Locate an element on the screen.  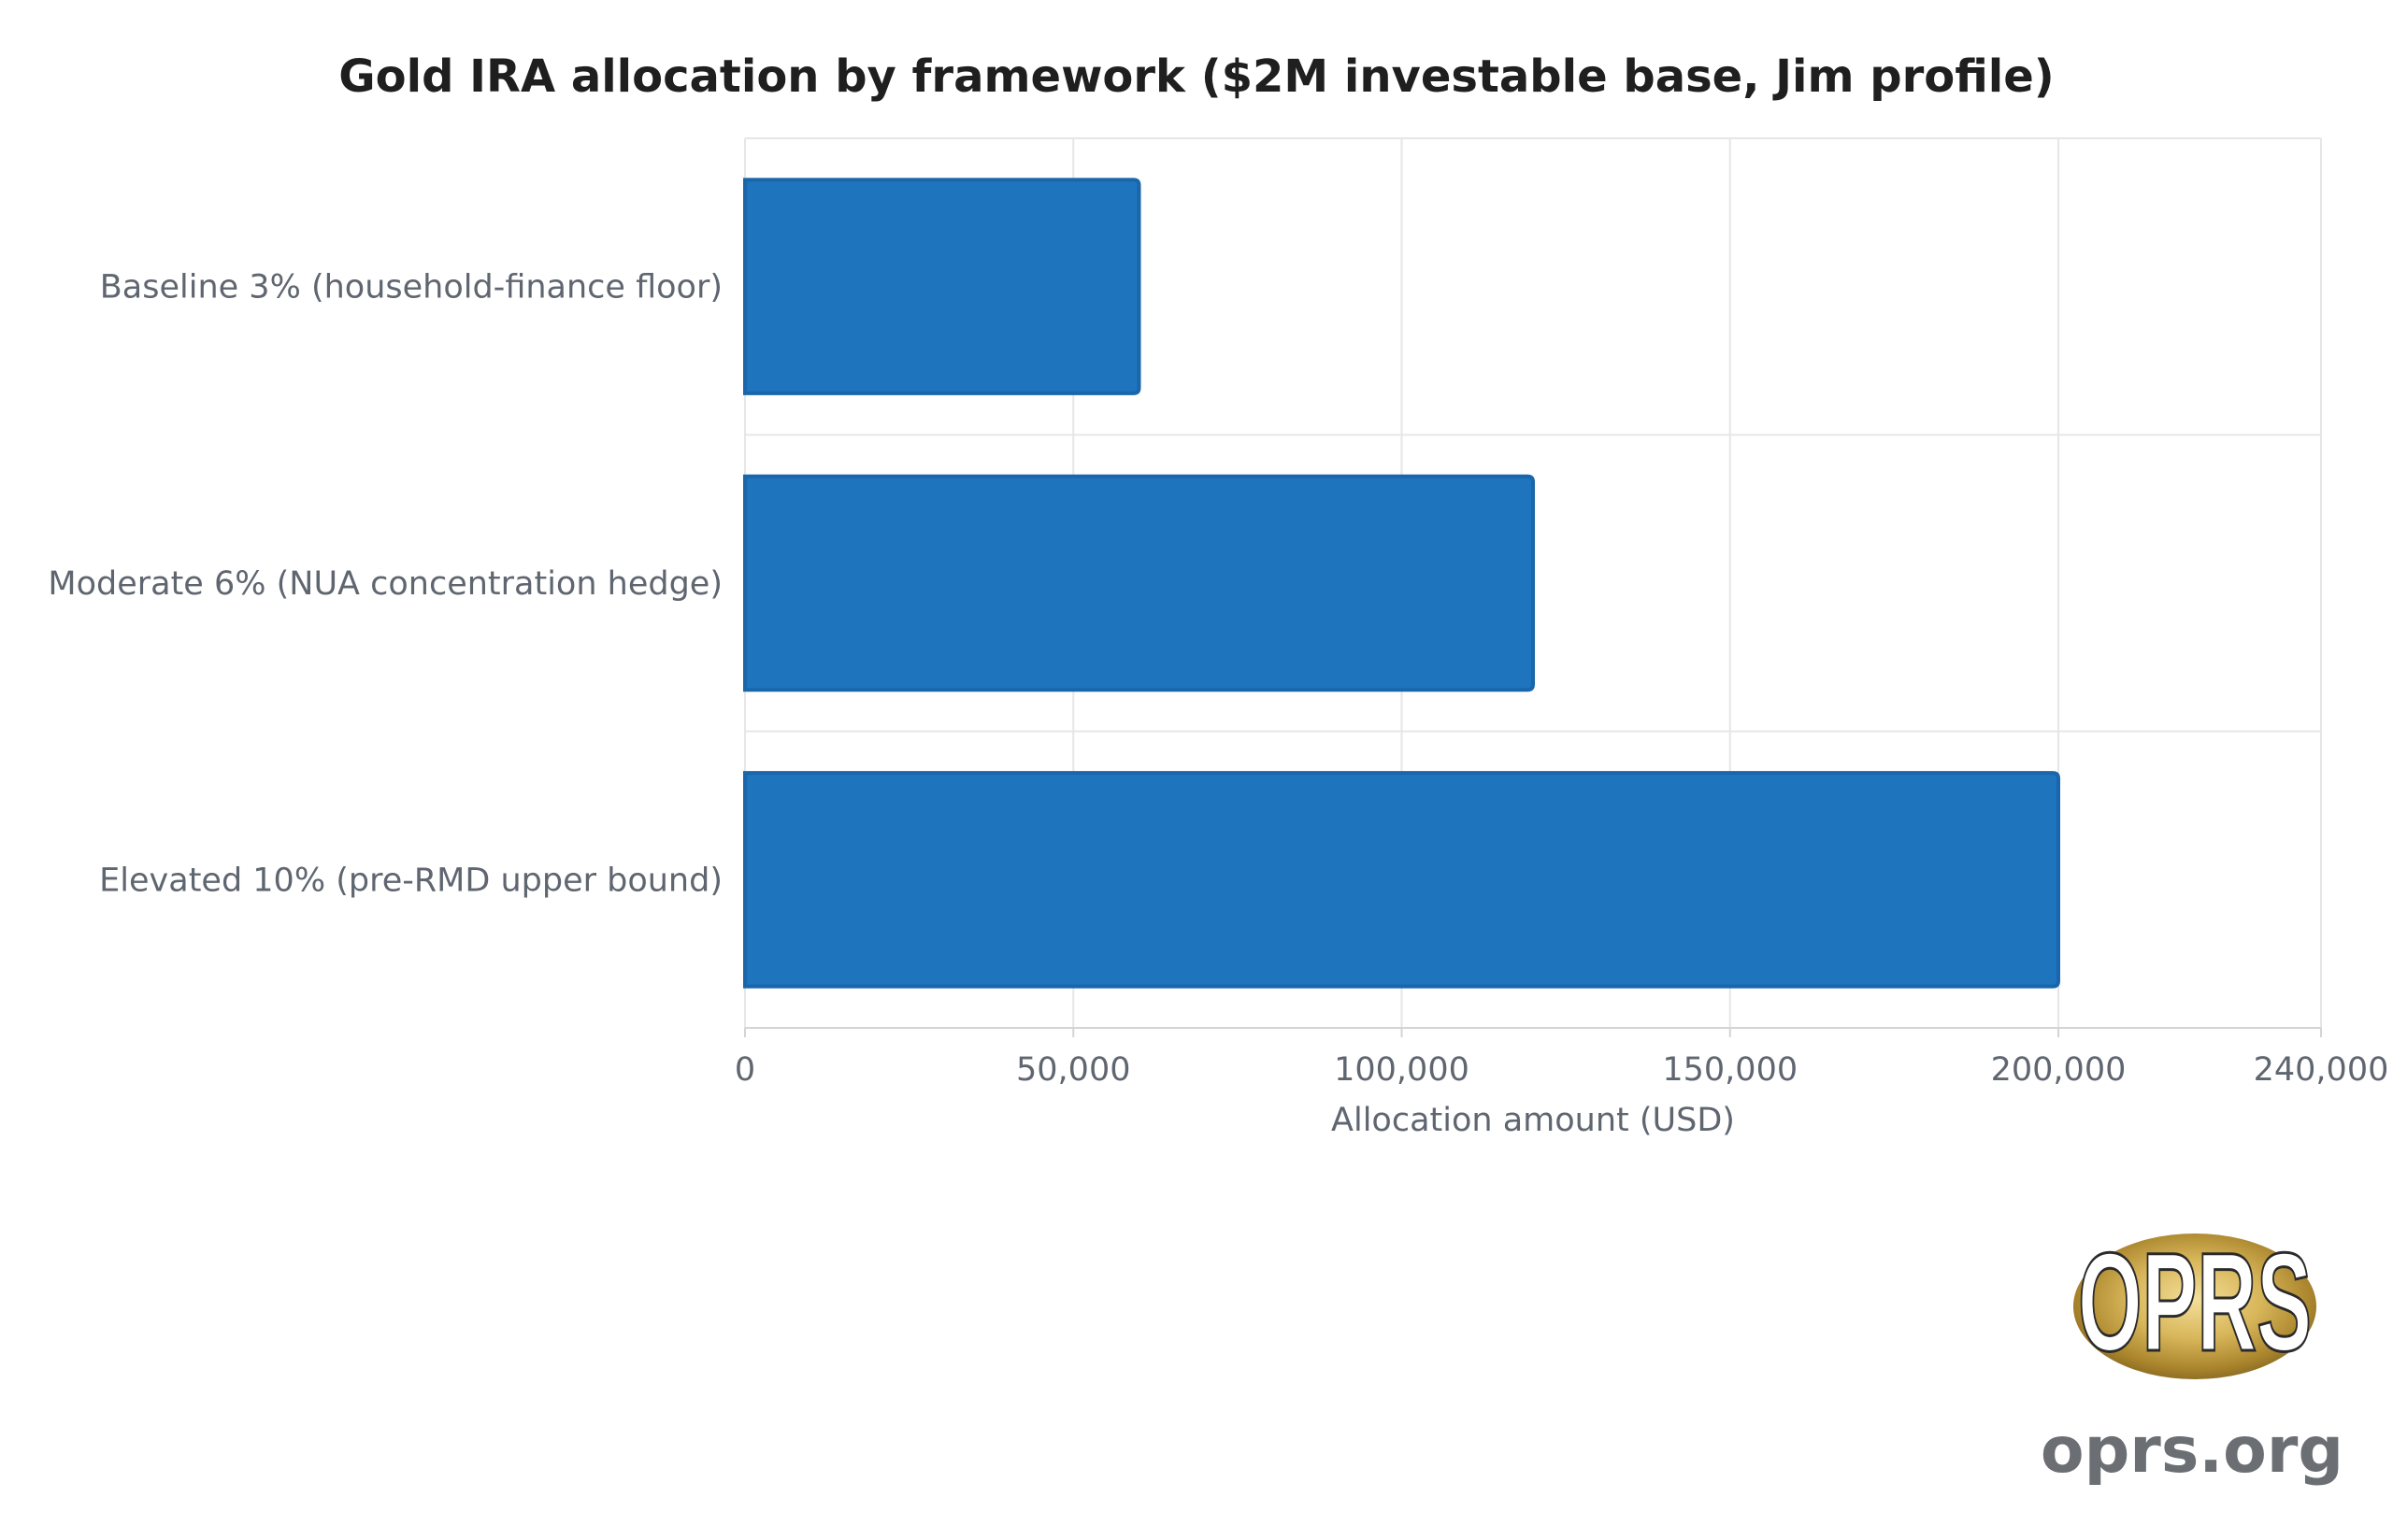
oprs-logo: OPRS is located at coordinates (2194, 1302).